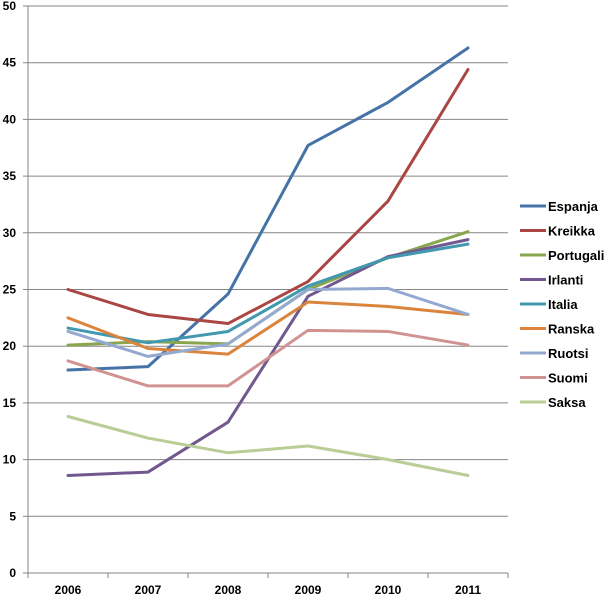  Describe the element at coordinates (10, 6) in the screenshot. I see `y-tick-label: 50` at that location.